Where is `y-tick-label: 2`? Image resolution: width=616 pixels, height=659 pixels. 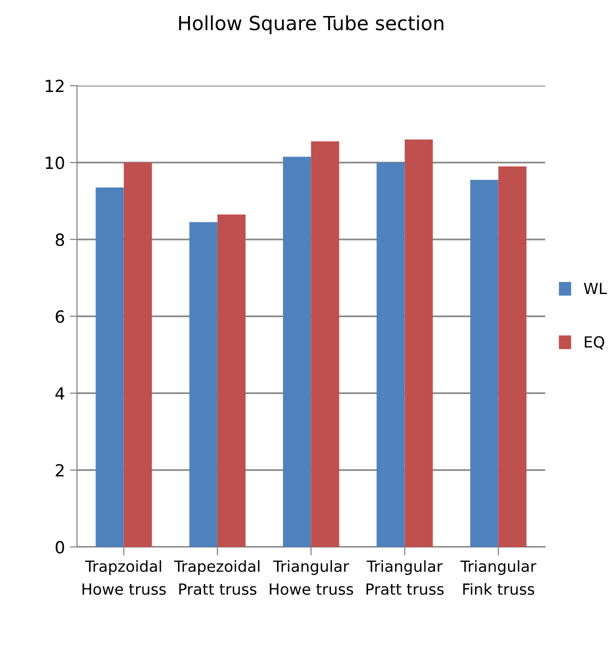
y-tick-label: 2 is located at coordinates (60, 470).